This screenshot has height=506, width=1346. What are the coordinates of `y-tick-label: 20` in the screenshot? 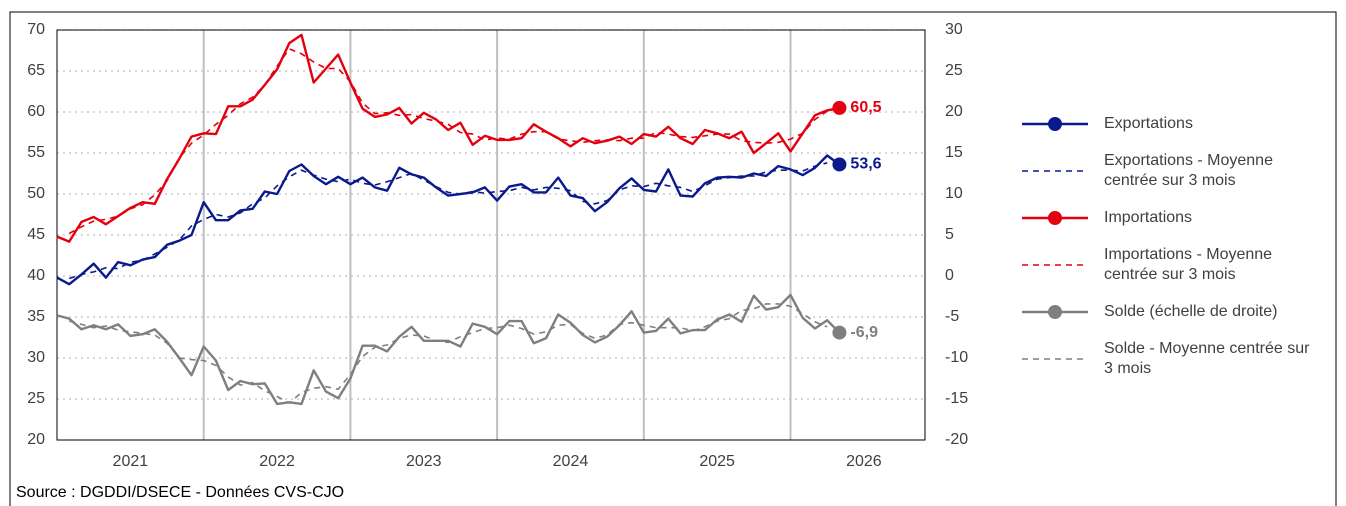 It's located at (36, 439).